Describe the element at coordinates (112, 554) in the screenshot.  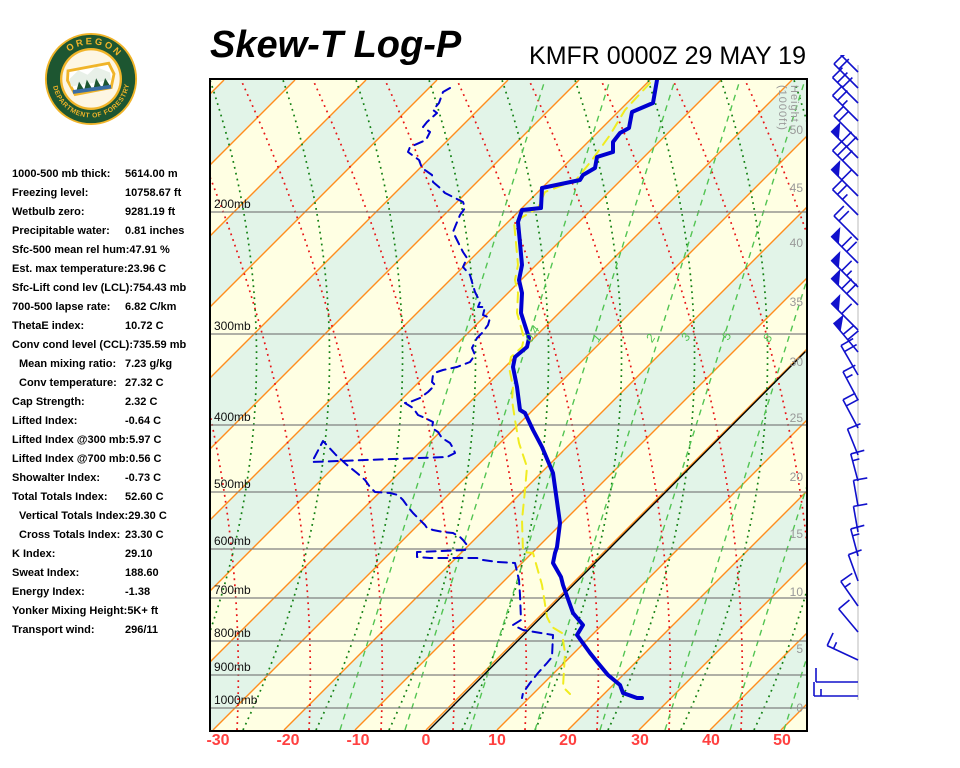
I see `index-row: K Index: 29.10` at that location.